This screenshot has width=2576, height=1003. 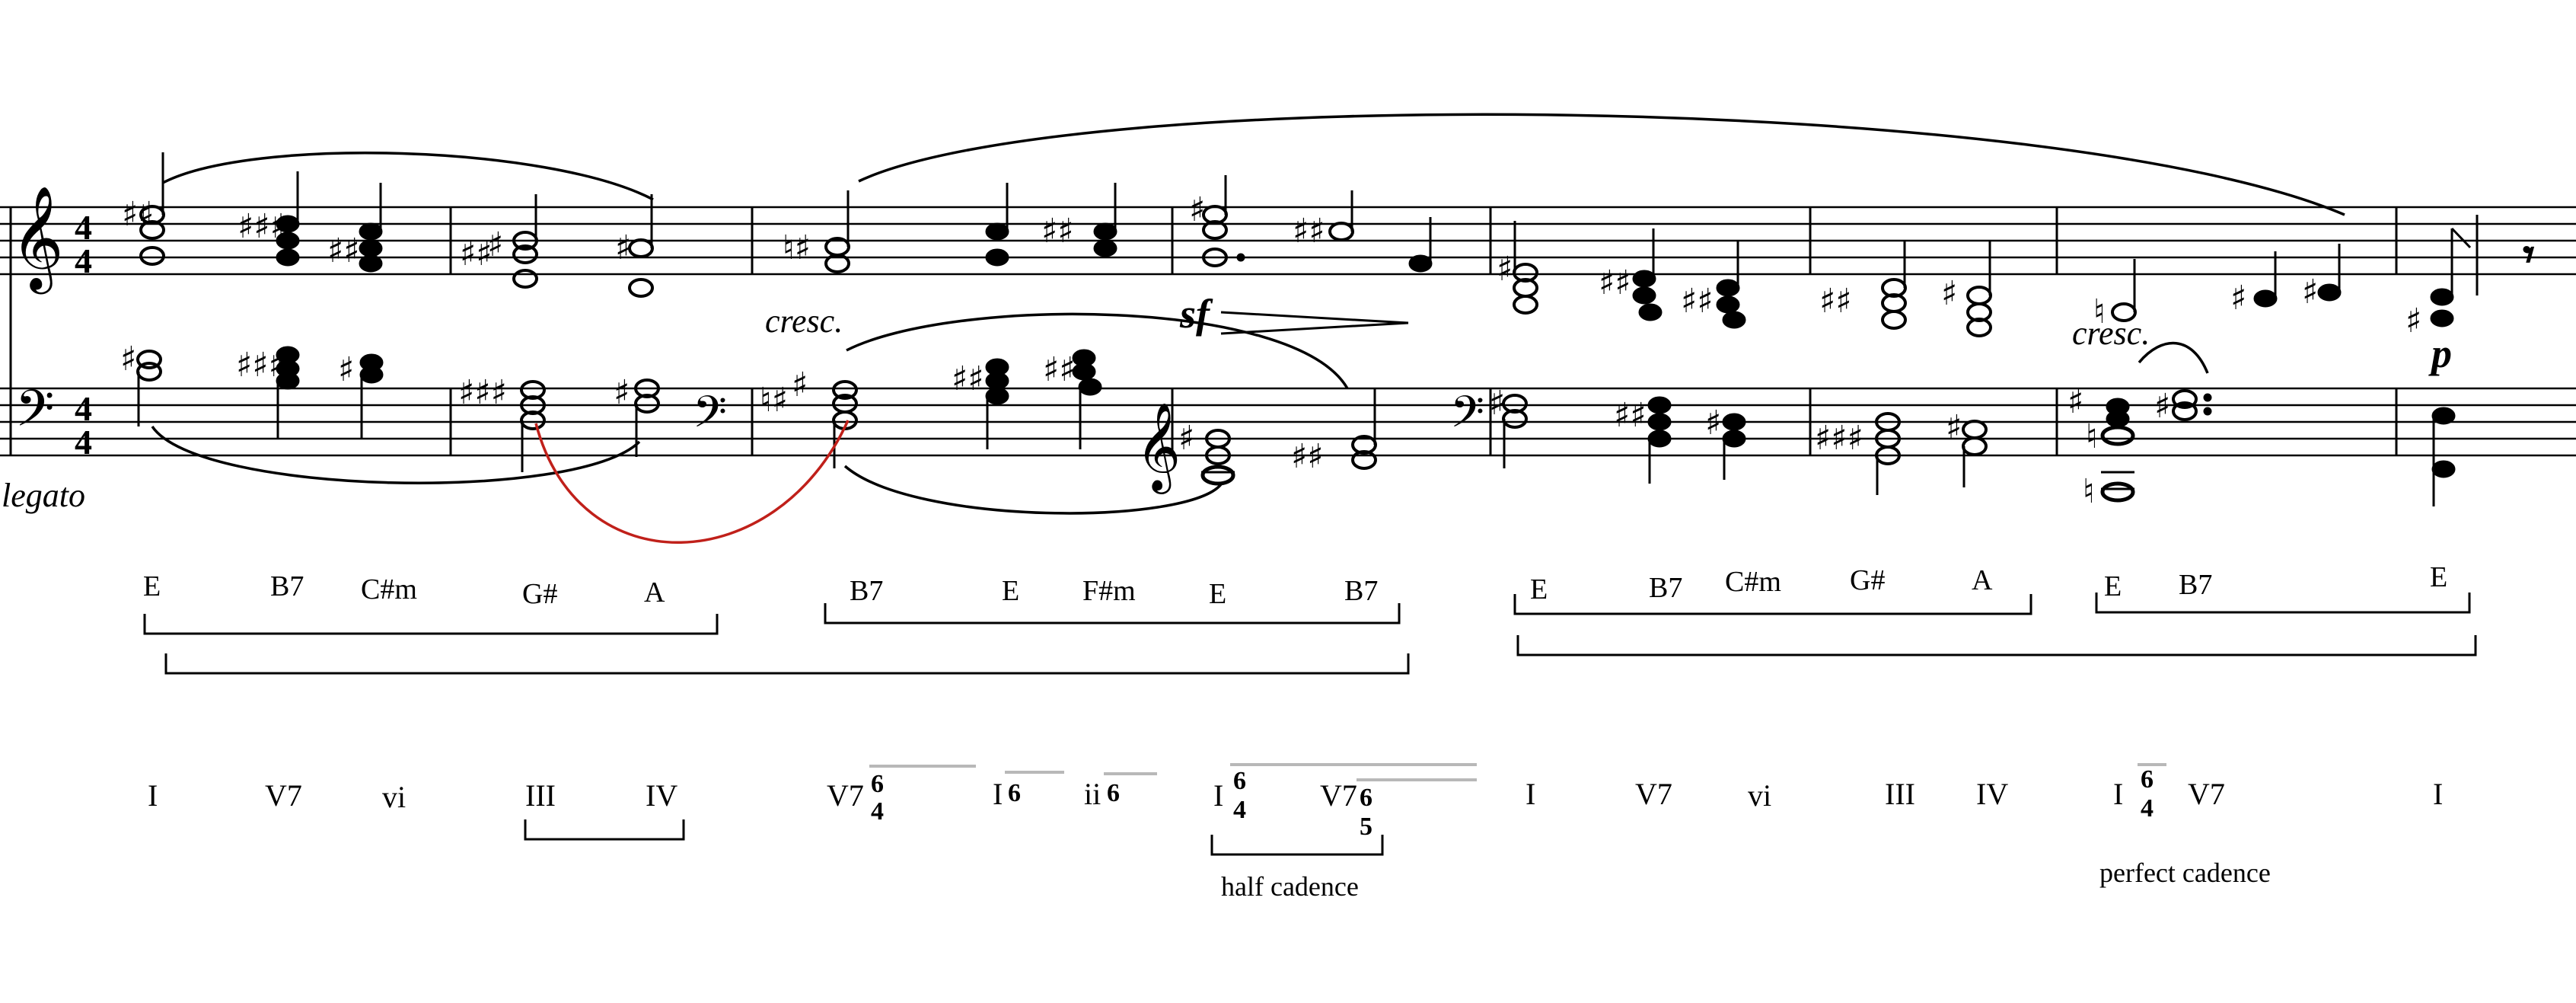 I want to click on figure-digit: 5, so click(x=1366, y=827).